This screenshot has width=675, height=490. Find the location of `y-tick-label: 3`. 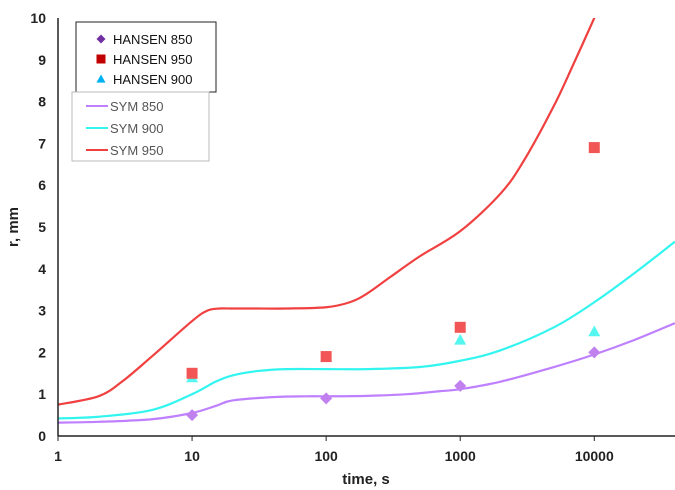

y-tick-label: 3 is located at coordinates (42, 311).